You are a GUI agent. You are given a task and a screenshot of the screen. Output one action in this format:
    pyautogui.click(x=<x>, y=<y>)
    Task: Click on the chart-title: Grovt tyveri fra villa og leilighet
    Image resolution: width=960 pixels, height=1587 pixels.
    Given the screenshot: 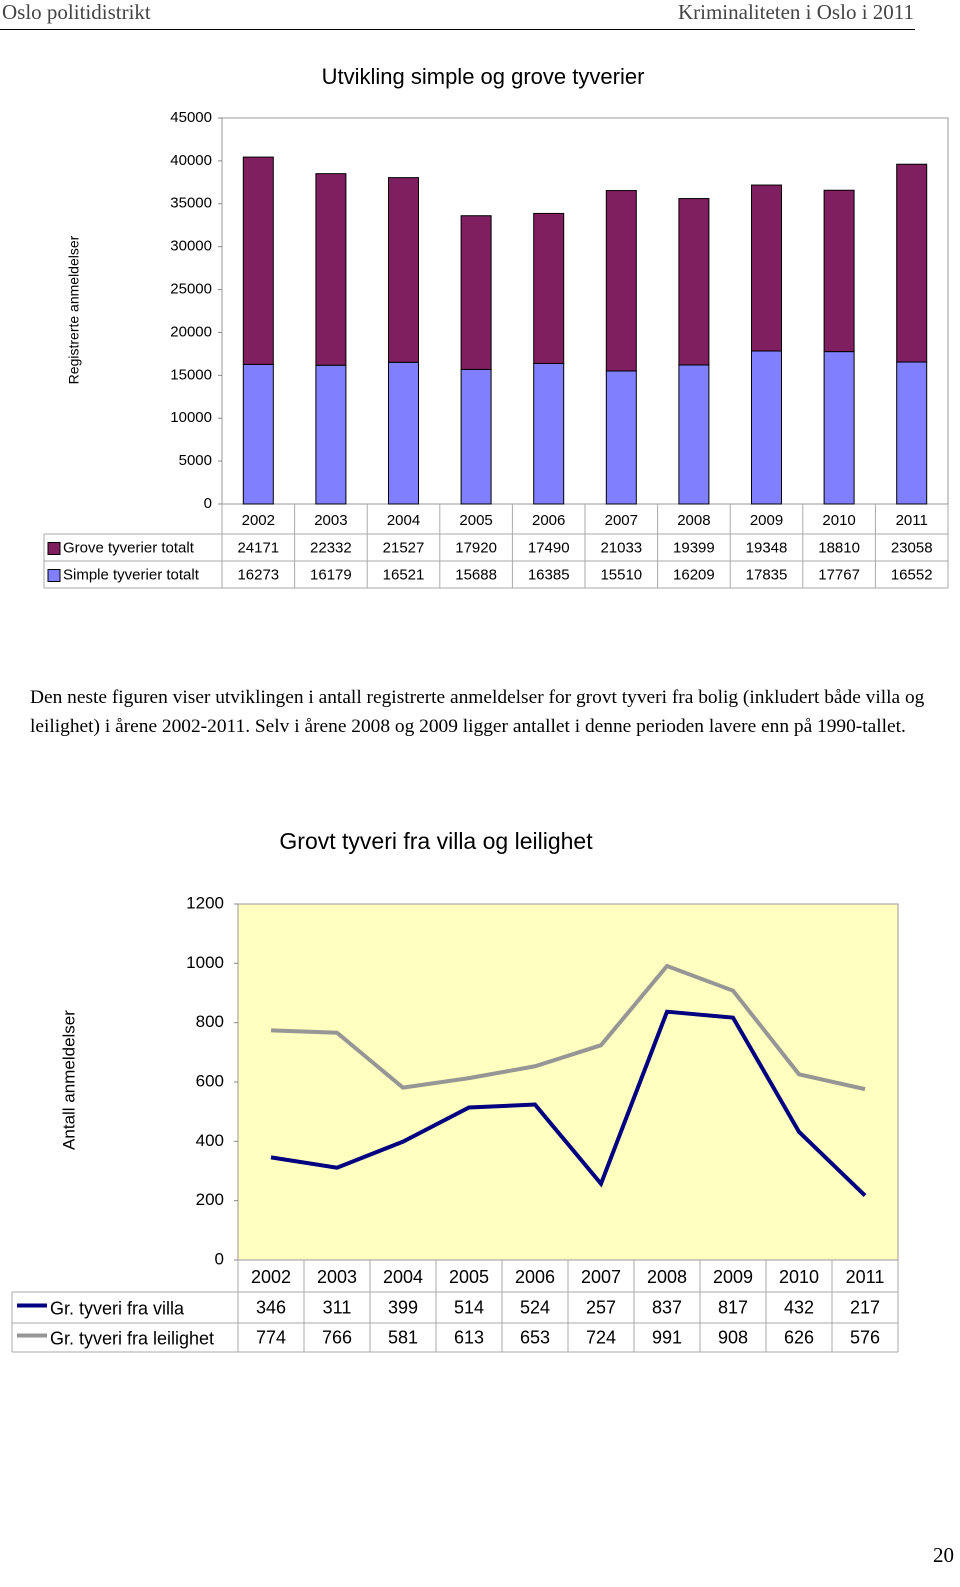 What is the action you would take?
    pyautogui.click(x=436, y=841)
    